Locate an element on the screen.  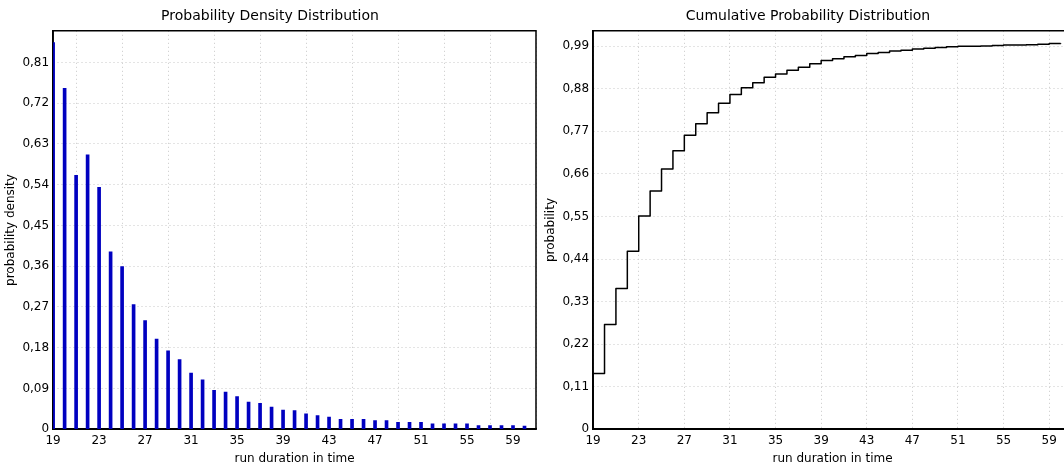
chart-title: Probability Density Distribution is located at coordinates (270, 15).